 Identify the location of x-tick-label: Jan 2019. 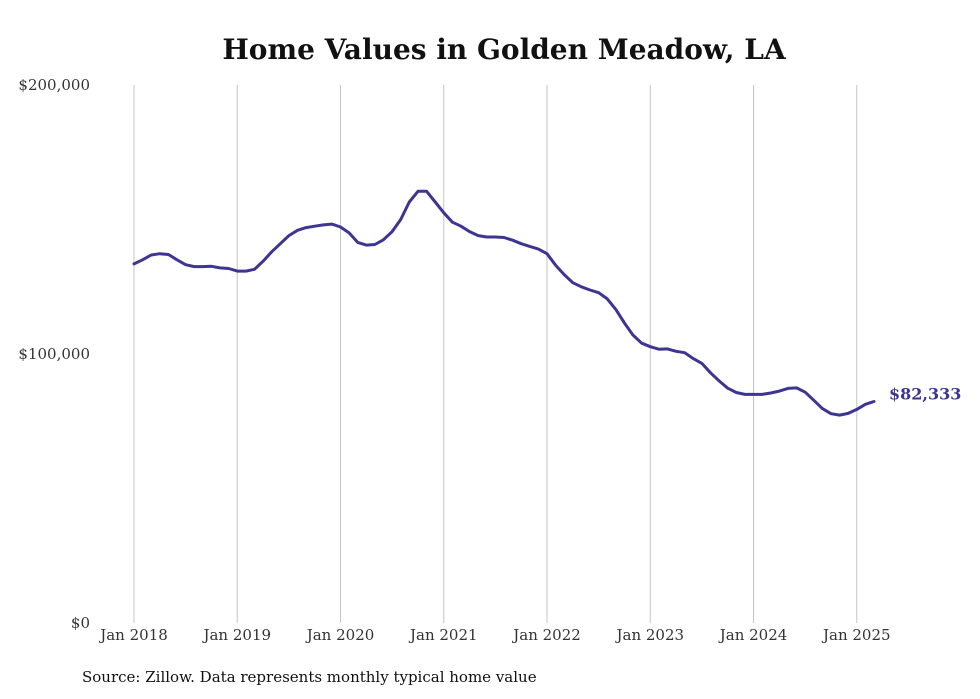
(236, 635).